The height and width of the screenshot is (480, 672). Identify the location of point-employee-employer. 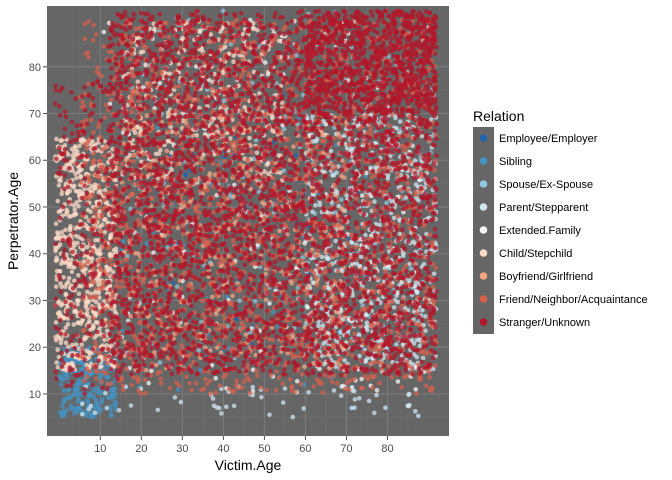
(173, 283).